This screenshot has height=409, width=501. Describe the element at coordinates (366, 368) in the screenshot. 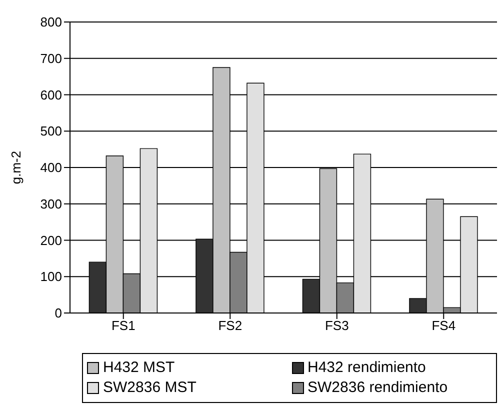

I see `legend-label: H432 rendimiento` at that location.